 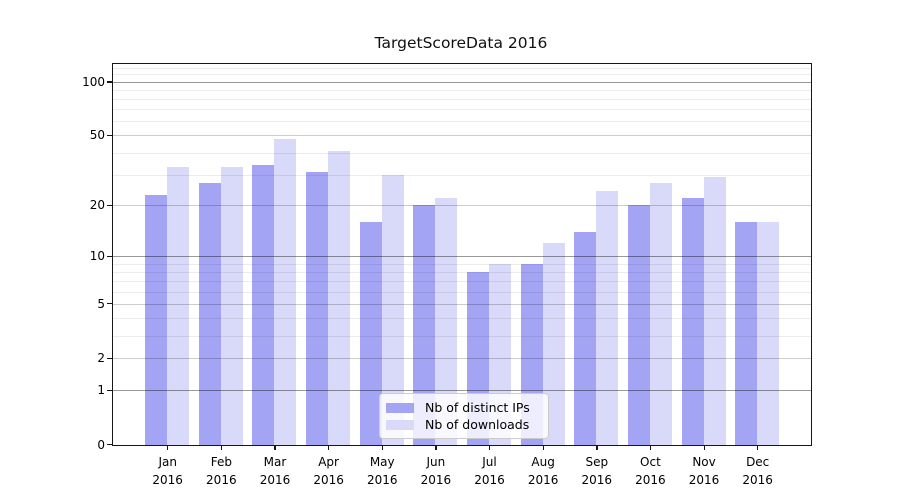 What do you see at coordinates (400, 424) in the screenshot?
I see `legend-swatch-downloads` at bounding box center [400, 424].